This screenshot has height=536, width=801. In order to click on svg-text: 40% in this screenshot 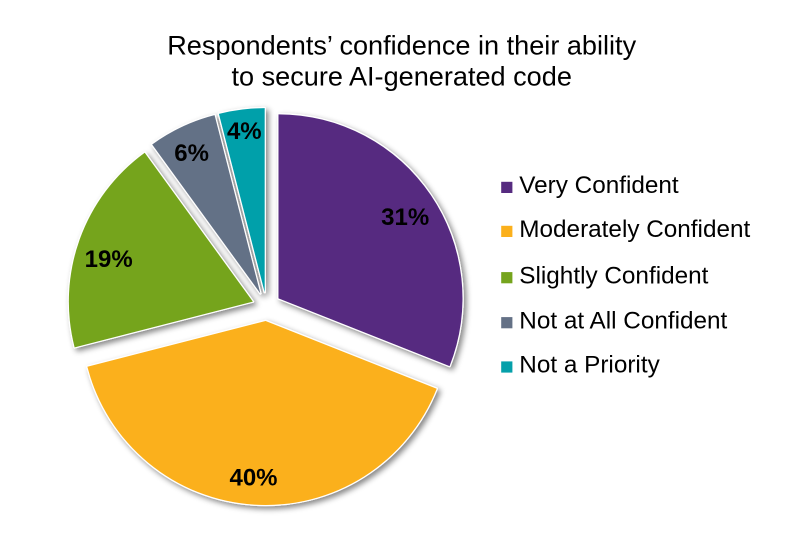, I will do `click(253, 477)`.